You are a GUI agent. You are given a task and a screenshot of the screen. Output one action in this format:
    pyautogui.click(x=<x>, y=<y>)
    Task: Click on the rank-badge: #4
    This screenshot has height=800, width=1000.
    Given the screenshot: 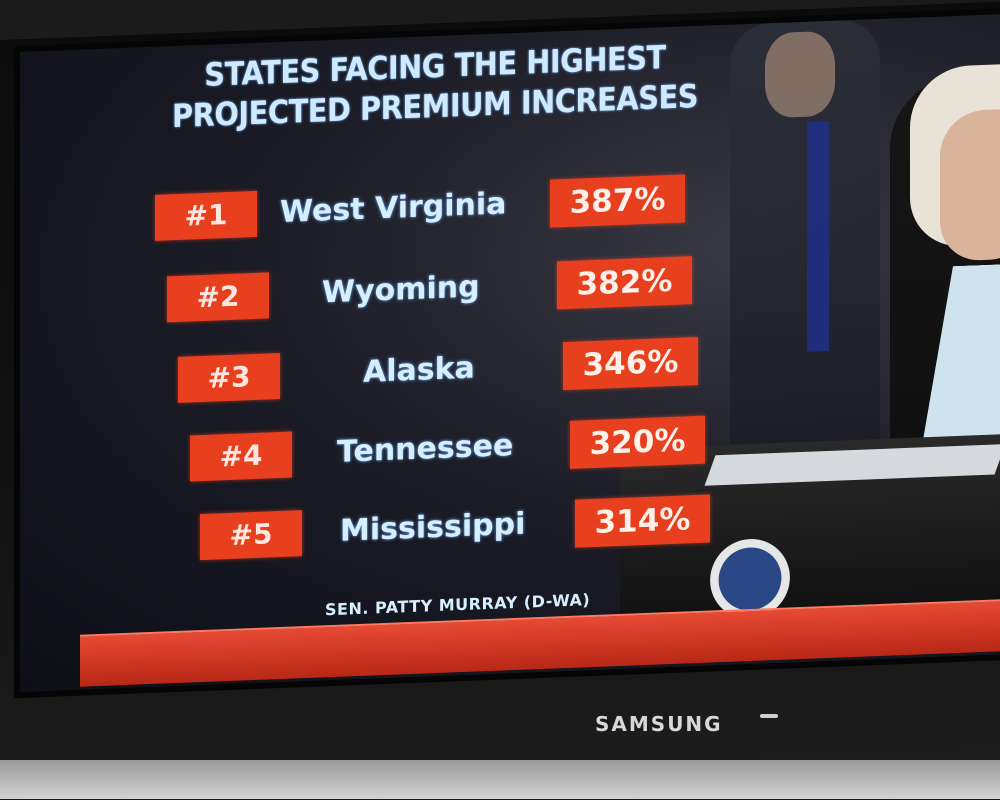 What is the action you would take?
    pyautogui.click(x=241, y=456)
    